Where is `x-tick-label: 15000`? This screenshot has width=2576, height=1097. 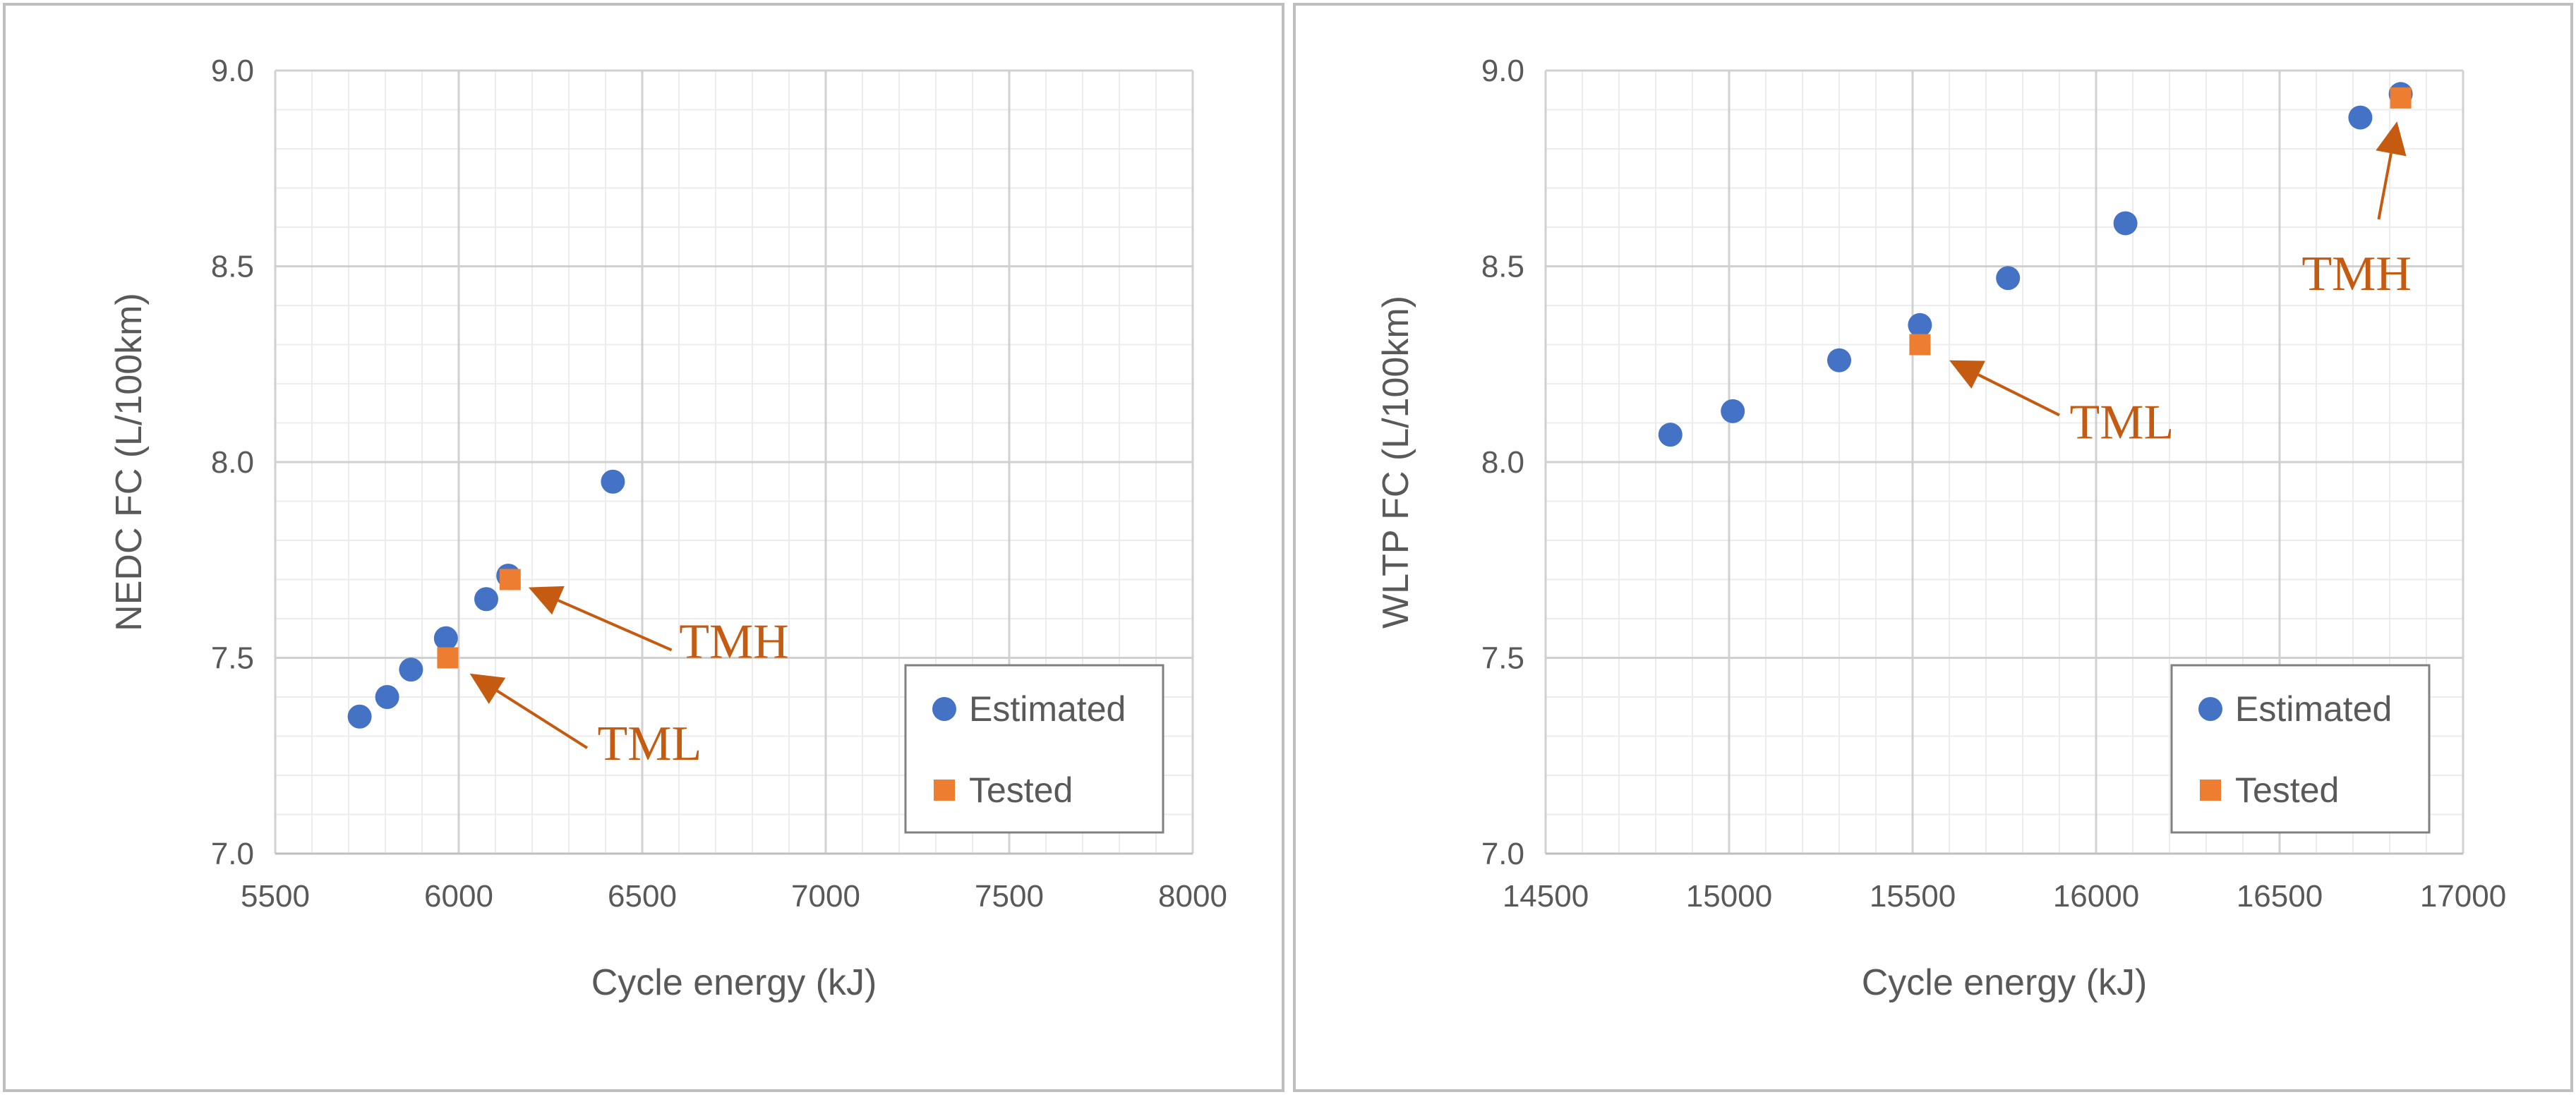 x-tick-label: 15000 is located at coordinates (1729, 896).